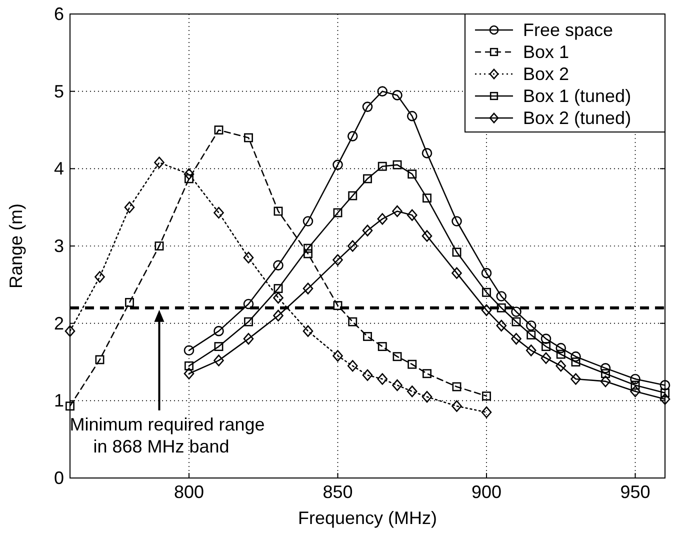  What do you see at coordinates (59, 400) in the screenshot?
I see `y-tick-label: 1` at bounding box center [59, 400].